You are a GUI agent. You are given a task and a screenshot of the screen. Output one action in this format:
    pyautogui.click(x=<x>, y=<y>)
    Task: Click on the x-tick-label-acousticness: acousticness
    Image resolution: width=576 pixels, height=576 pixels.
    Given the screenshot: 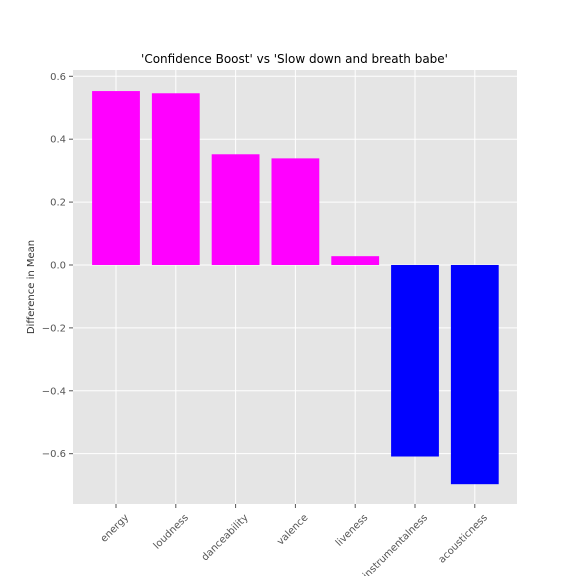 What is the action you would take?
    pyautogui.click(x=463, y=538)
    